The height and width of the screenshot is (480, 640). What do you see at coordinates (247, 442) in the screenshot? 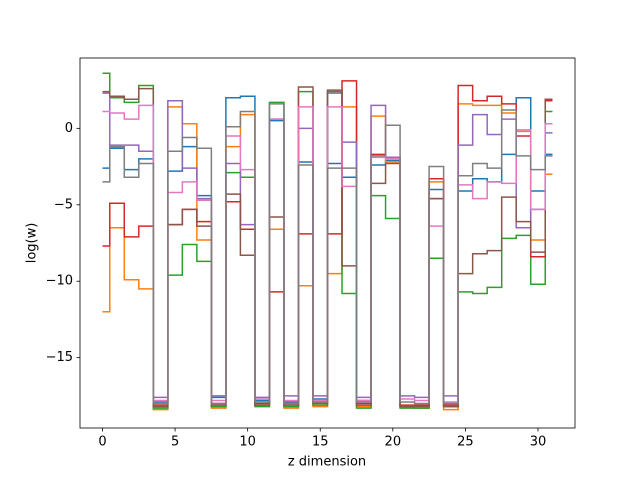
I see `x-tick-label: 10` at bounding box center [247, 442].